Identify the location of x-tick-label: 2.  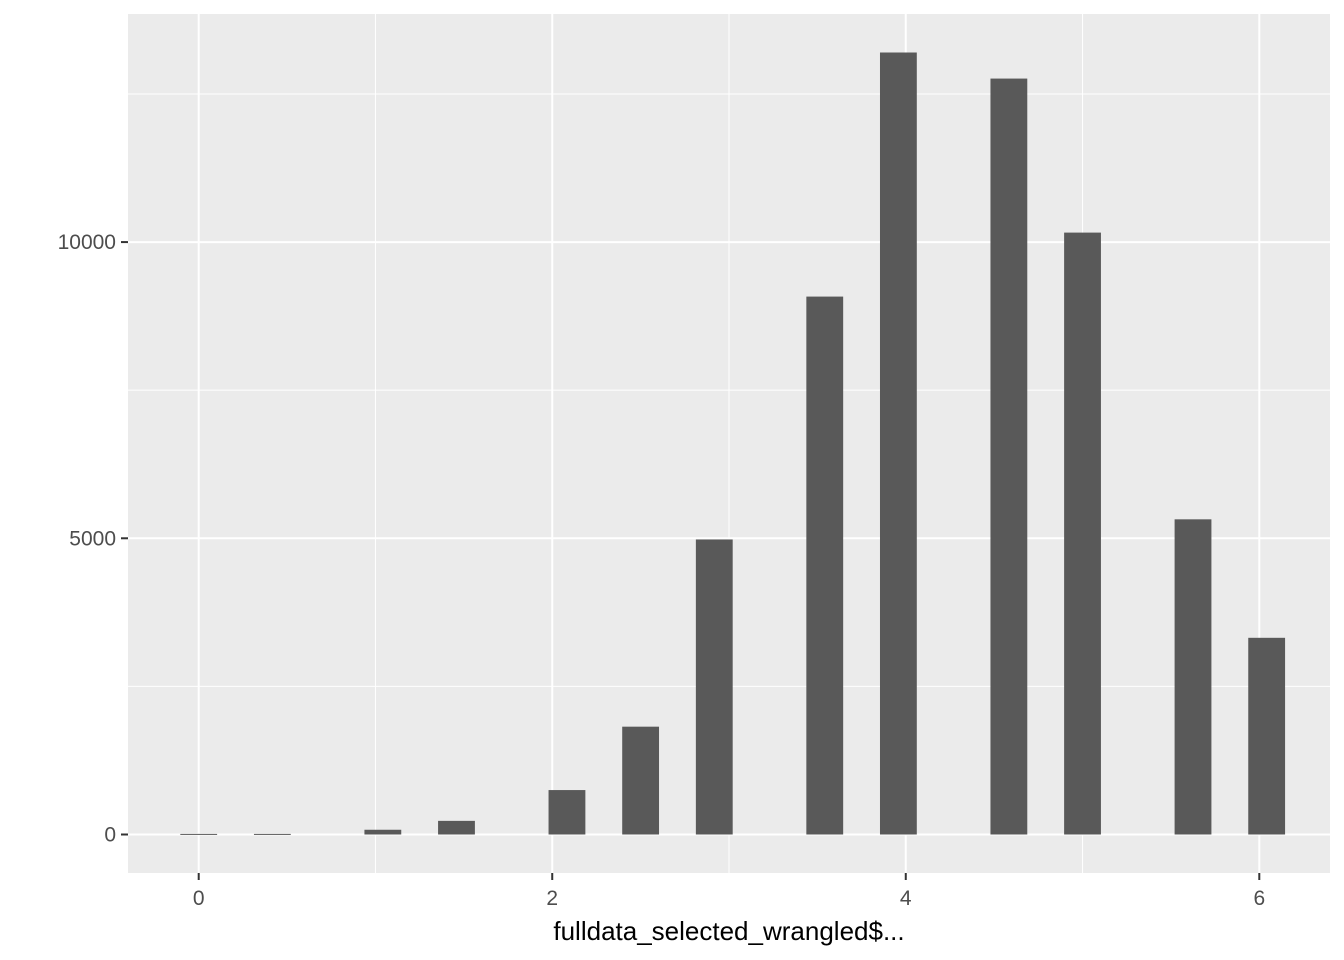
(552, 898).